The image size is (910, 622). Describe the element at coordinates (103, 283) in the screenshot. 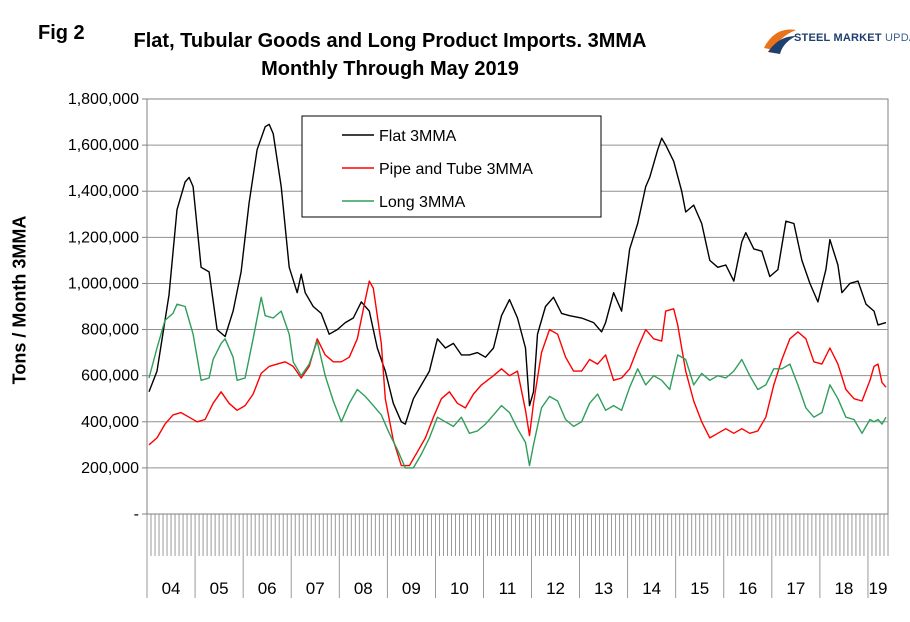

I see `y-tick-label: 1,000,000` at that location.